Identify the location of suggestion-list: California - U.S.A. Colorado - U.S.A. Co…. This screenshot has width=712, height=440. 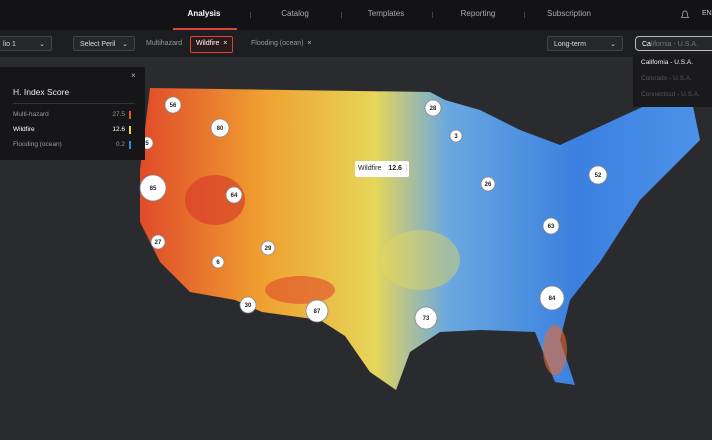
(672, 81).